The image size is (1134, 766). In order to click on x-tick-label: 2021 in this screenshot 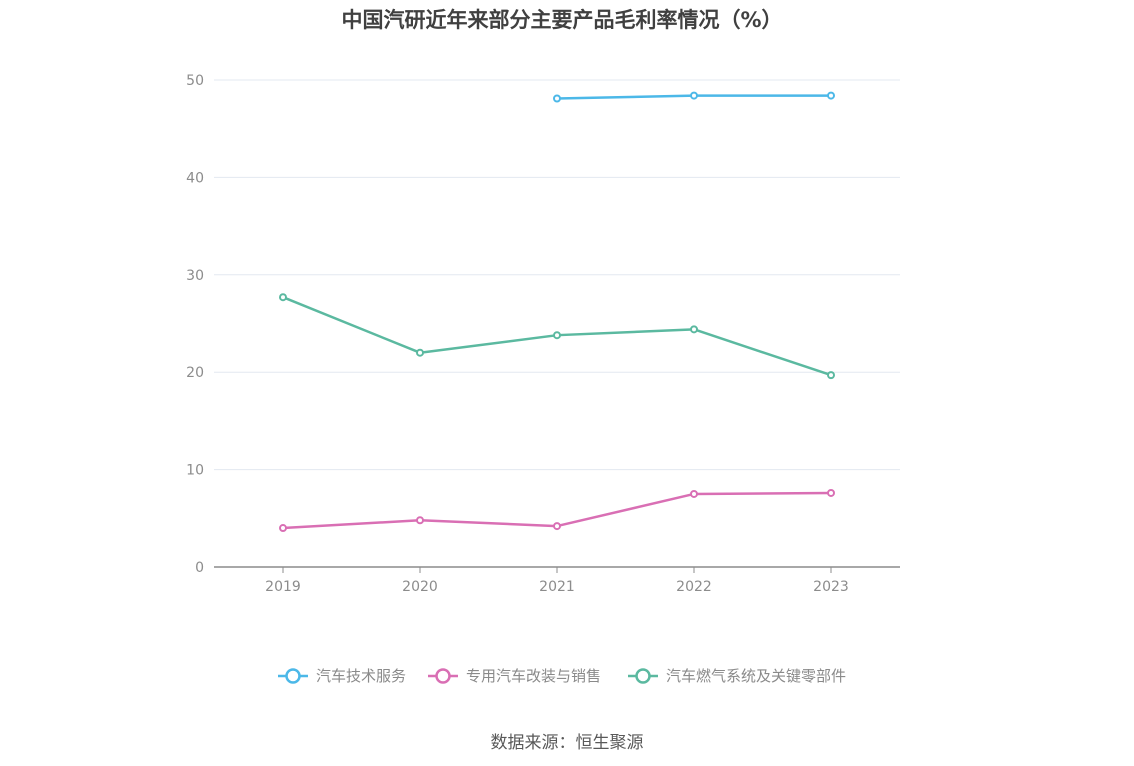, I will do `click(557, 587)`.